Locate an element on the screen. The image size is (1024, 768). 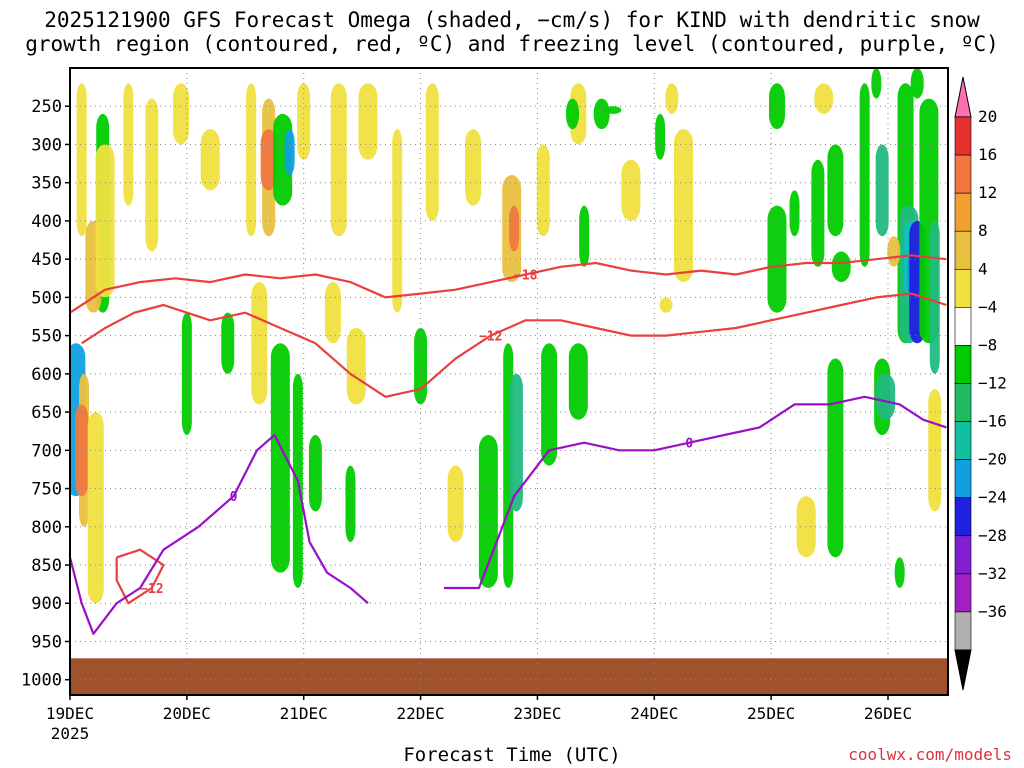
colorbar-label: 20 is located at coordinates (987, 116).